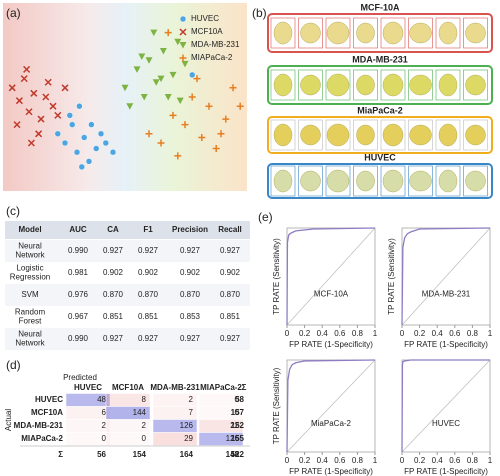  What do you see at coordinates (230, 229) in the screenshot?
I see `table-header: Recall` at bounding box center [230, 229].